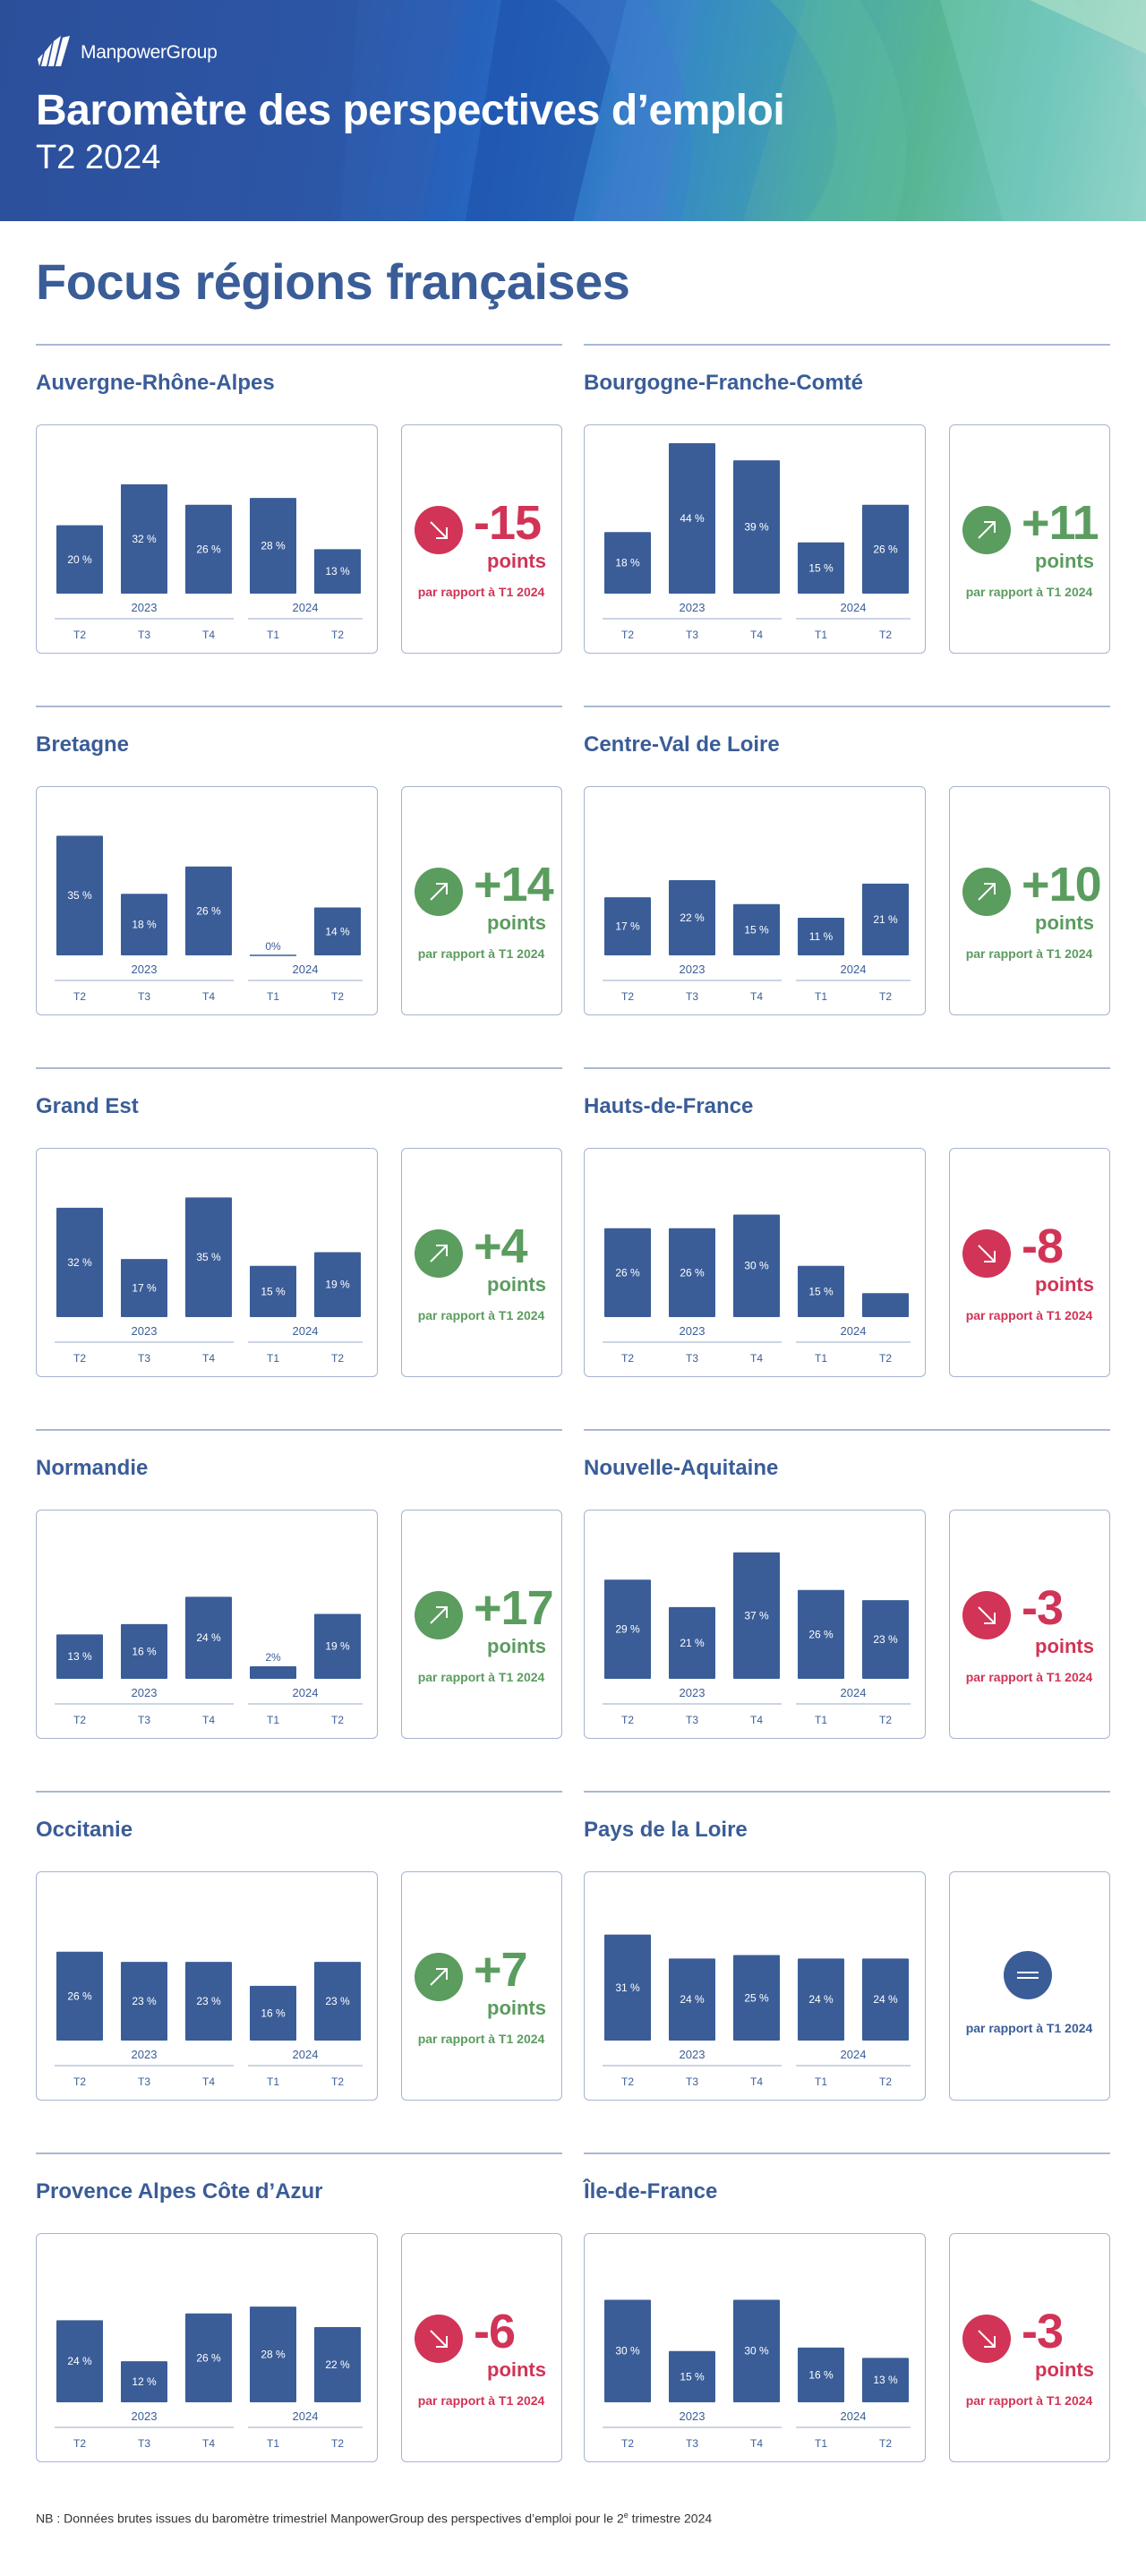  I want to click on bar-value-label: 0%, so click(273, 946).